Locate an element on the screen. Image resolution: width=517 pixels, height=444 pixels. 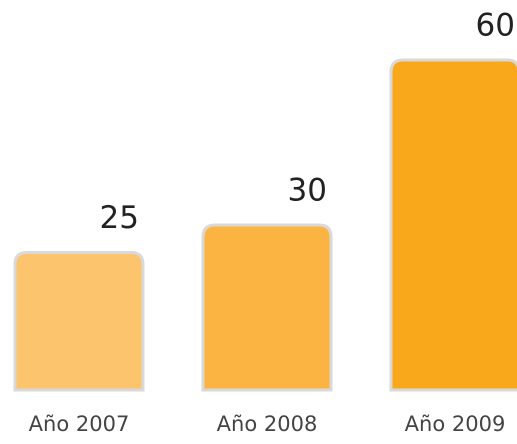
x-tick-label: Año 2008 is located at coordinates (267, 424).